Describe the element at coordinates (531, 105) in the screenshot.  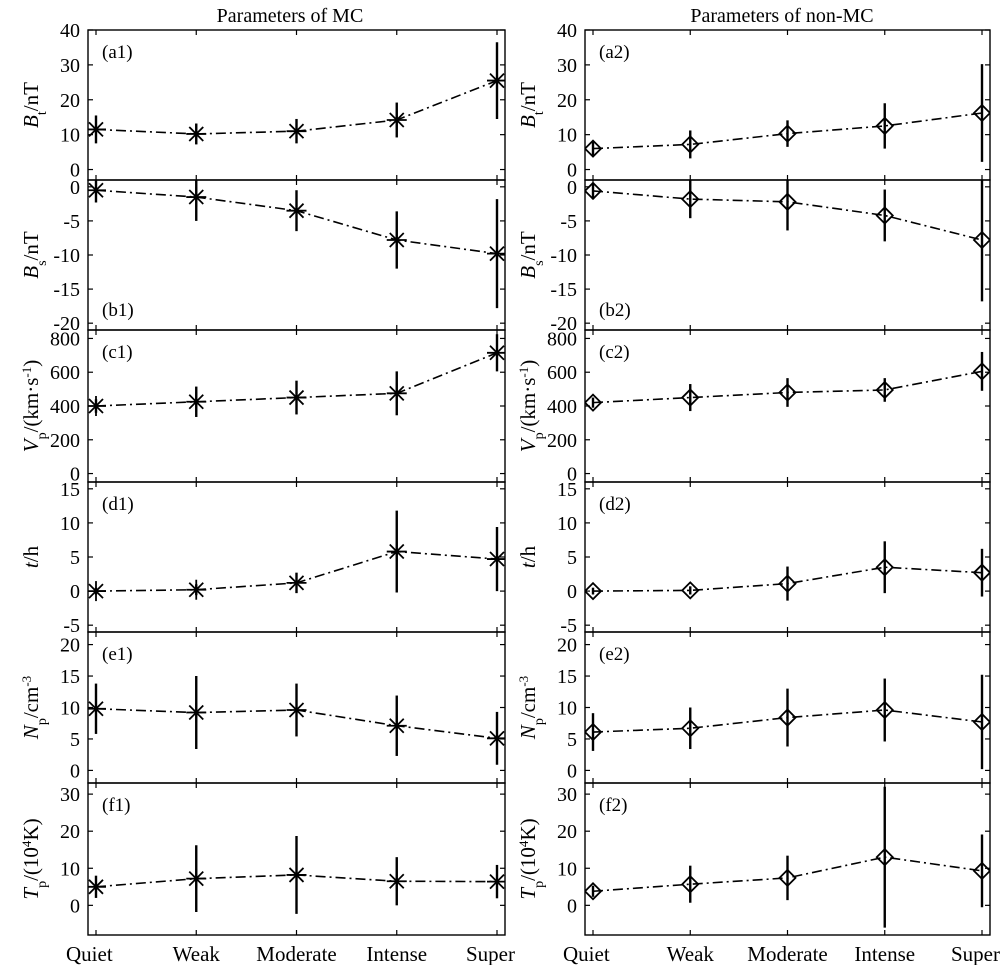
I see `y-axis-label-bt: Bt/nT` at that location.